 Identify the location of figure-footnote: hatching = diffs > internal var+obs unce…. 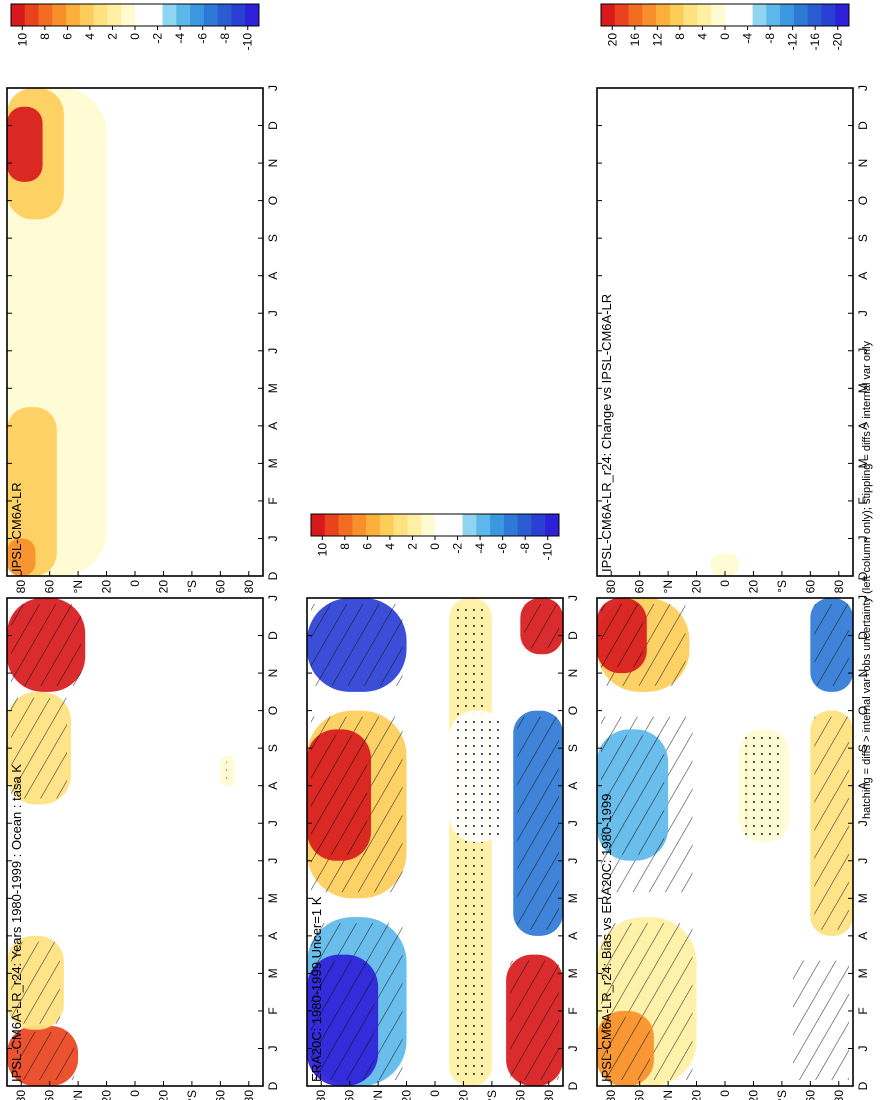
(867, 579).